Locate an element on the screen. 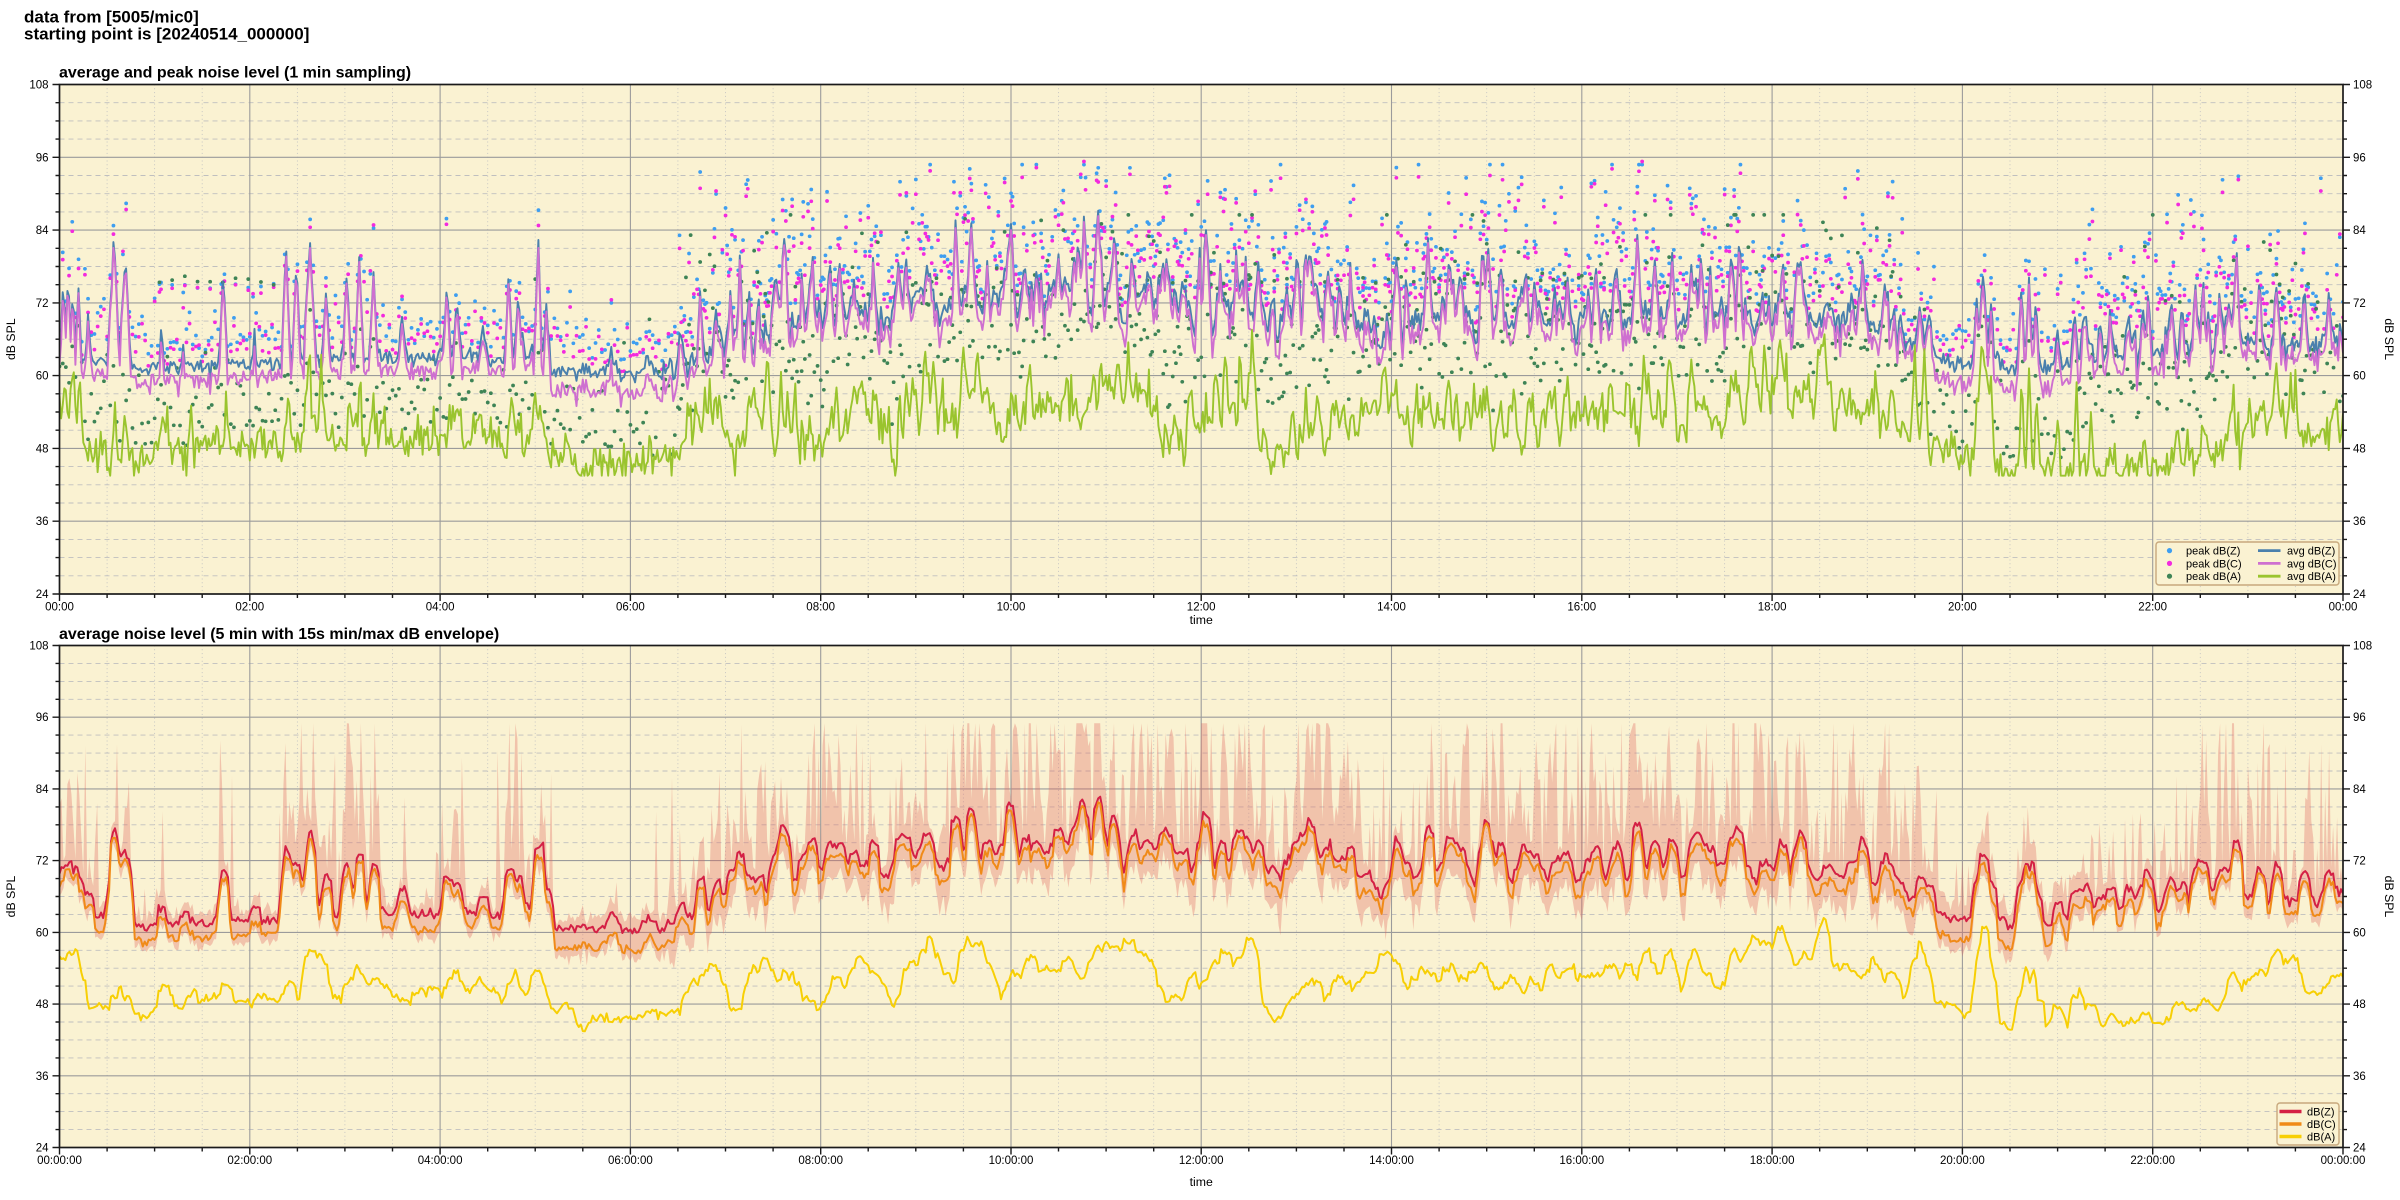 This screenshot has width=2400, height=1200. svg-text: avg dB(A) is located at coordinates (2311, 577).